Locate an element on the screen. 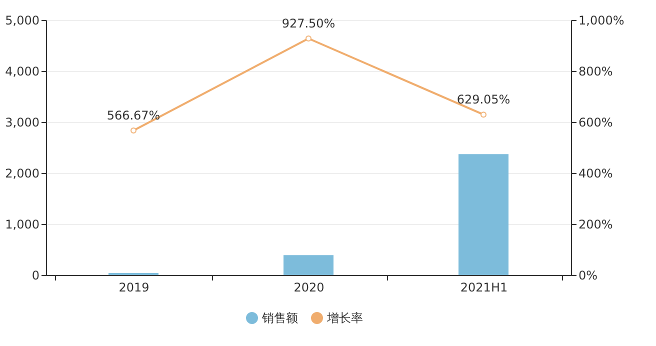  y-tick-label: 1,000 is located at coordinates (22, 225).